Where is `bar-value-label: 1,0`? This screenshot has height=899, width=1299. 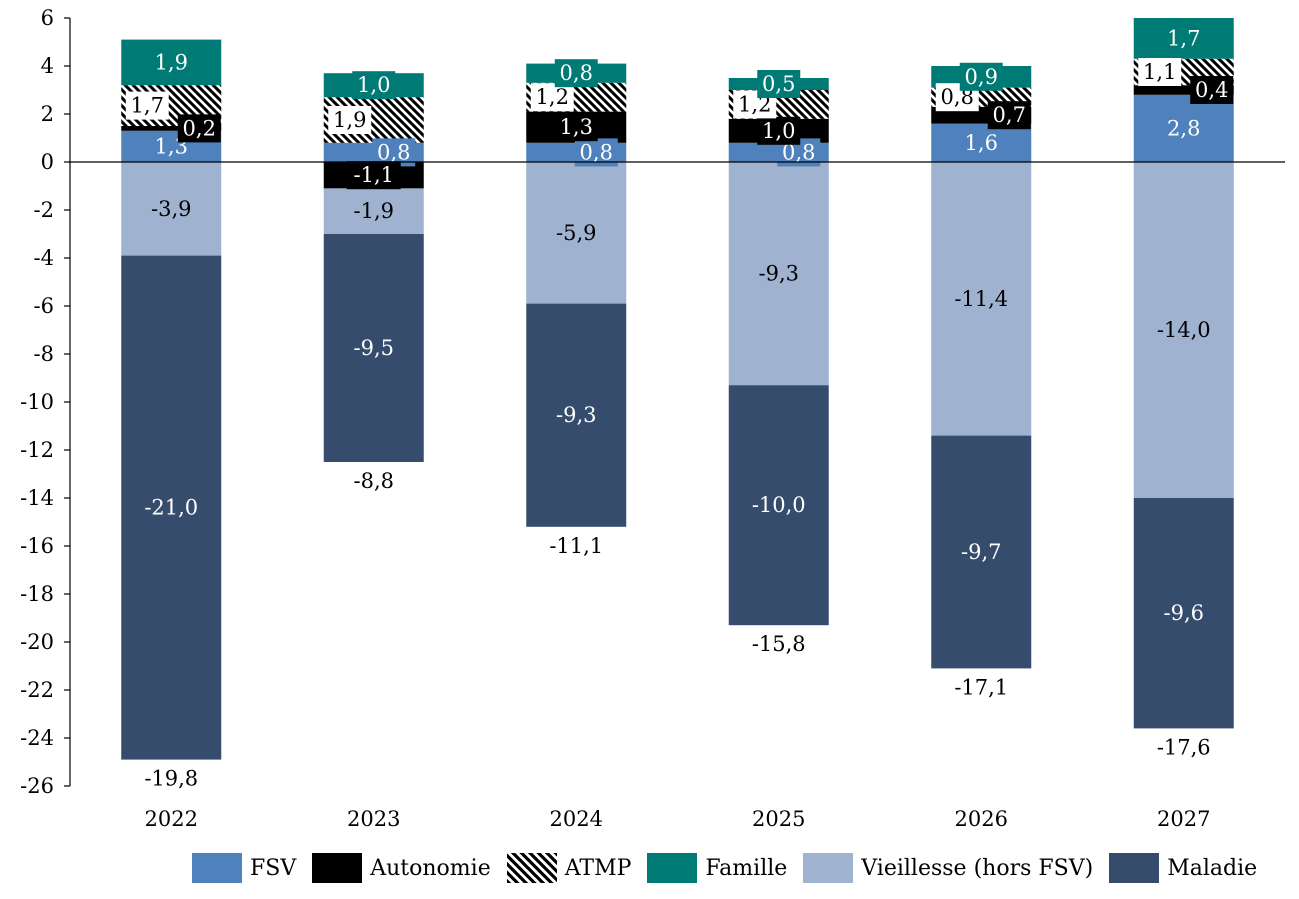 bar-value-label: 1,0 is located at coordinates (778, 131).